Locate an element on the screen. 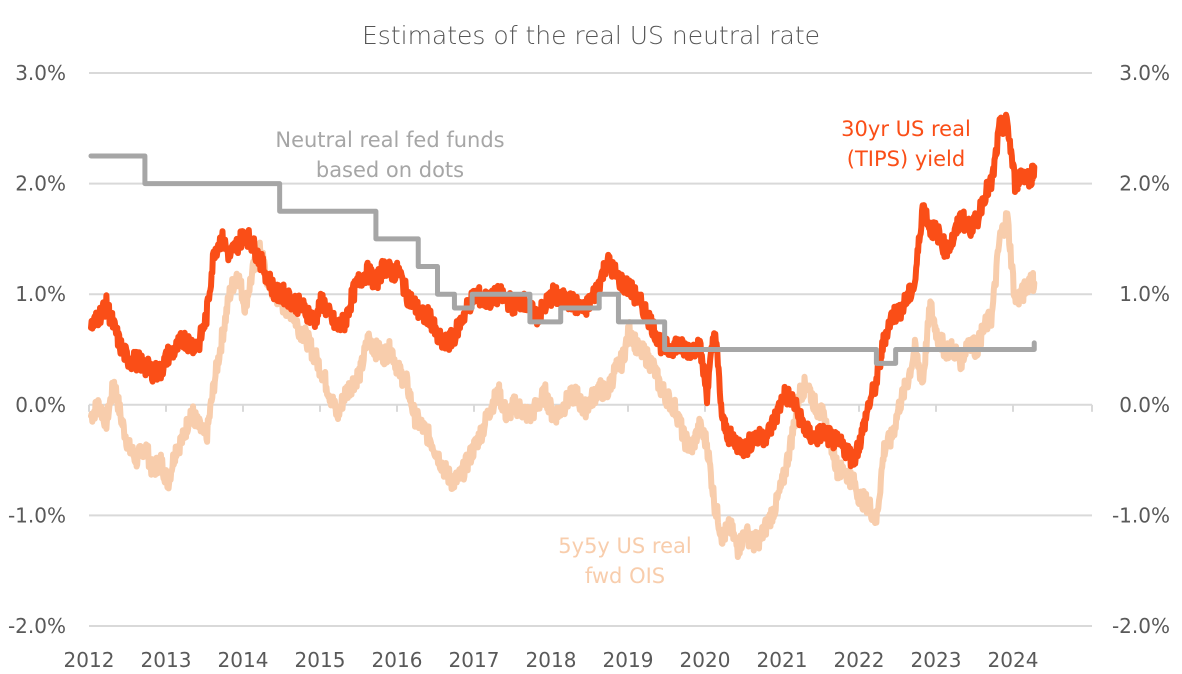 This screenshot has width=1182, height=674. annotation-tips: (TIPS) yield is located at coordinates (906, 159).